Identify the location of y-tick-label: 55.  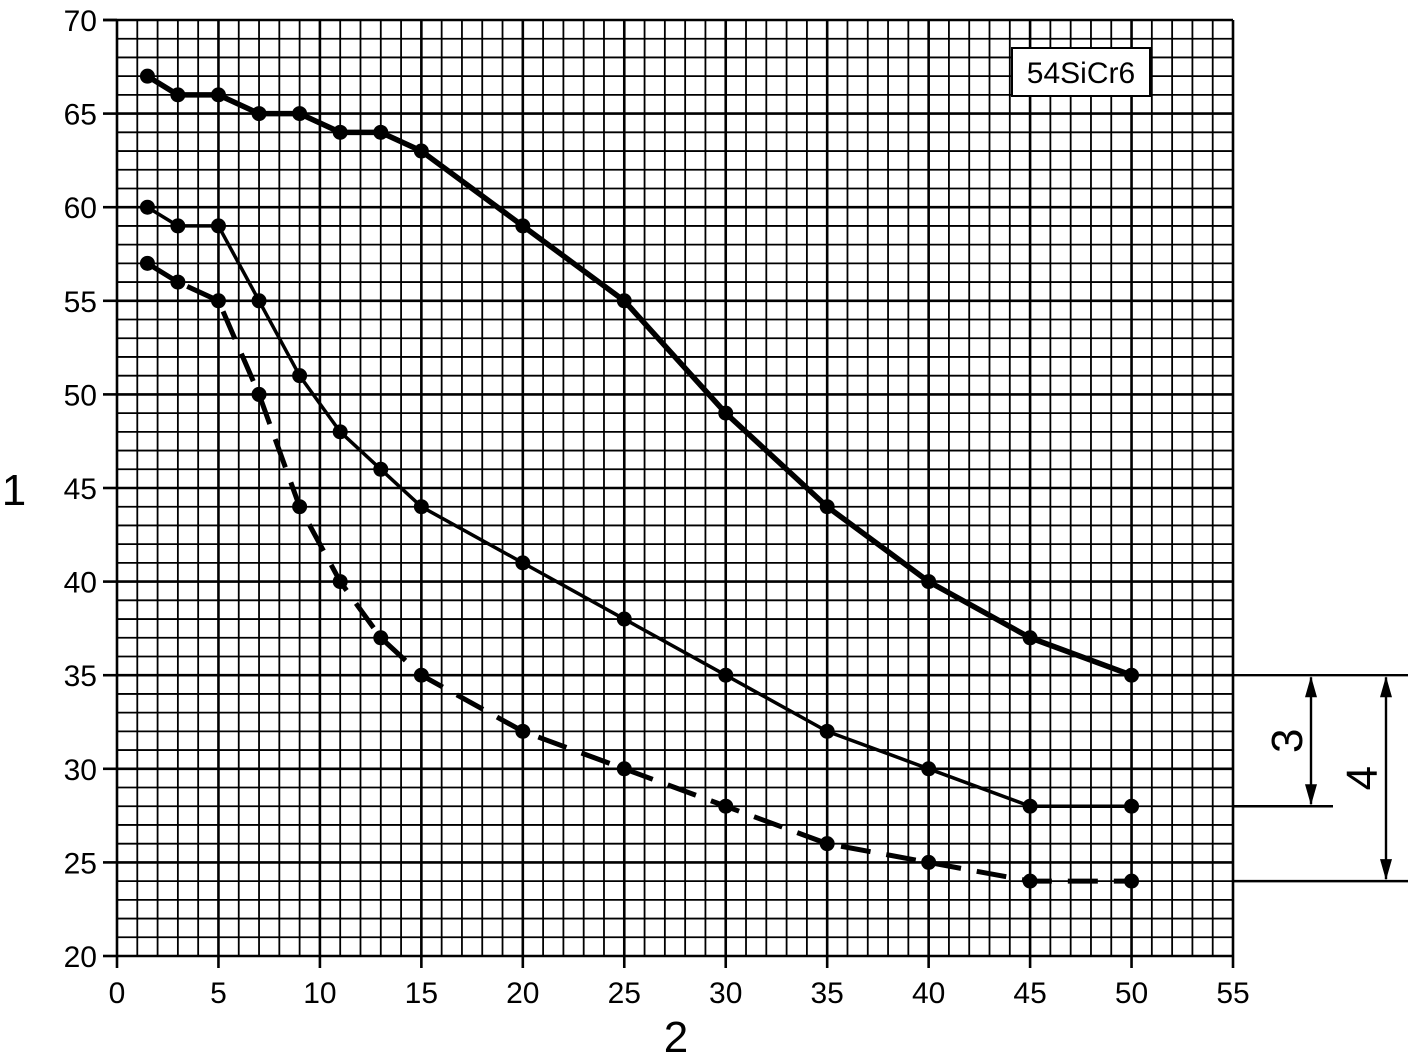
(80, 302).